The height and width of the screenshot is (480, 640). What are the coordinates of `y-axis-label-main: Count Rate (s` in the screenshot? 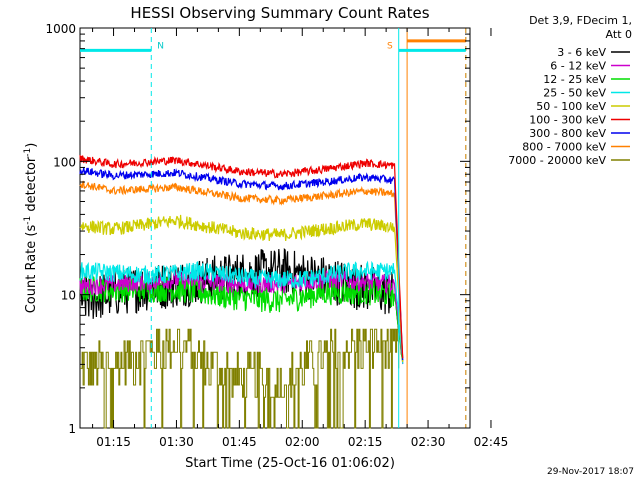 It's located at (31, 269).